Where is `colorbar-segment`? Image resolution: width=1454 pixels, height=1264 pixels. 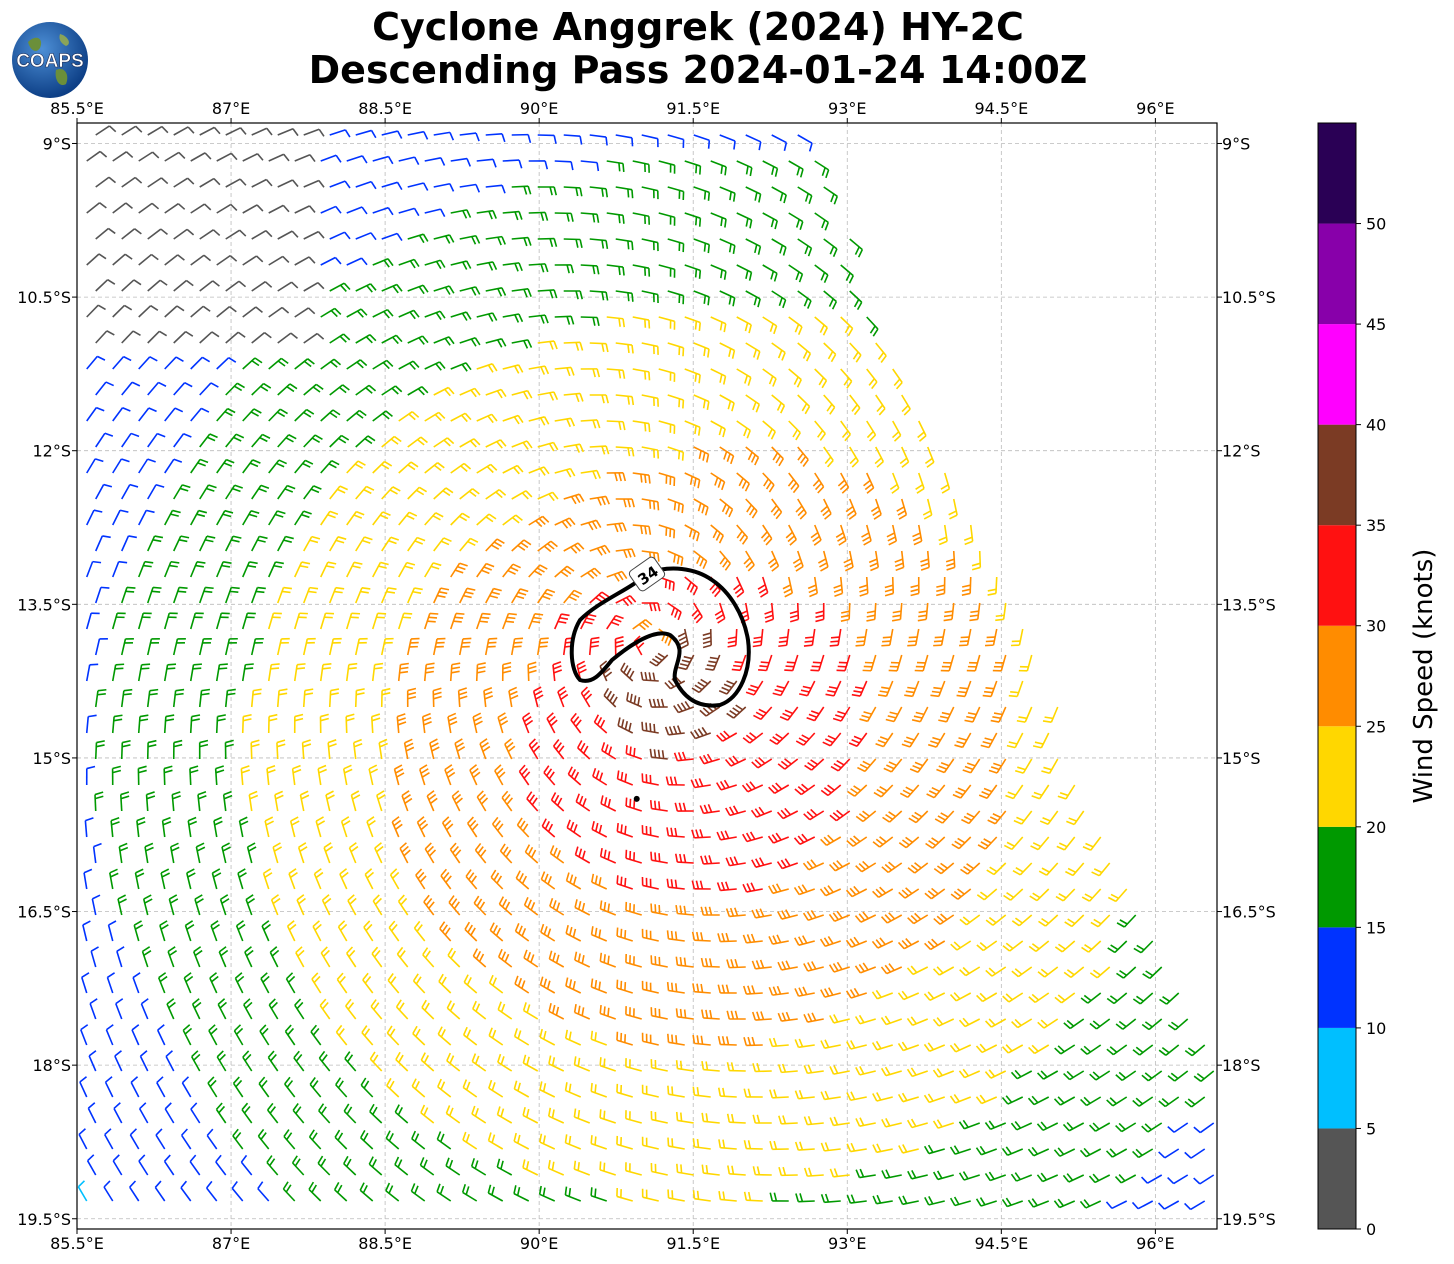
colorbar-segment is located at coordinates (1337, 575).